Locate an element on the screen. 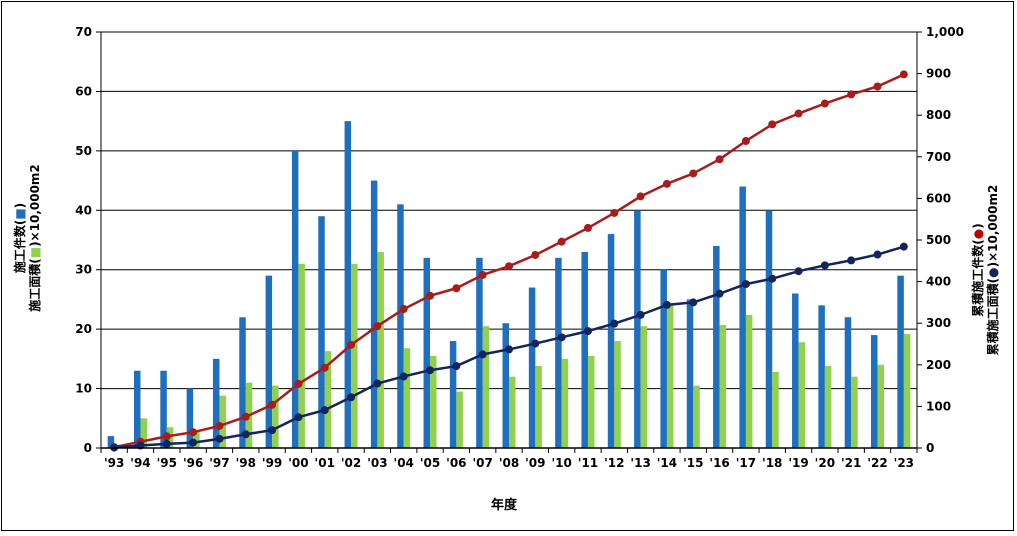  x-tick-label: '14 is located at coordinates (667, 463).